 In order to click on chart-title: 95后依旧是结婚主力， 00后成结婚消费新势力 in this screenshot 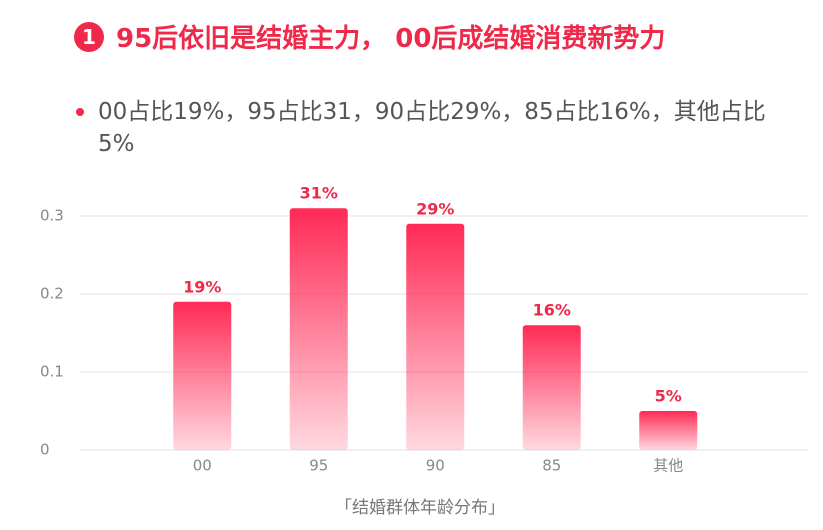, I will do `click(391, 39)`.